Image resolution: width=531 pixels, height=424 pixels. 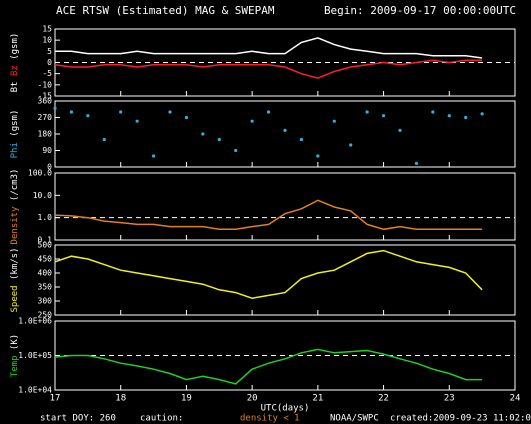 I want to click on y-axis-label: Temp (K), so click(x=15, y=355).